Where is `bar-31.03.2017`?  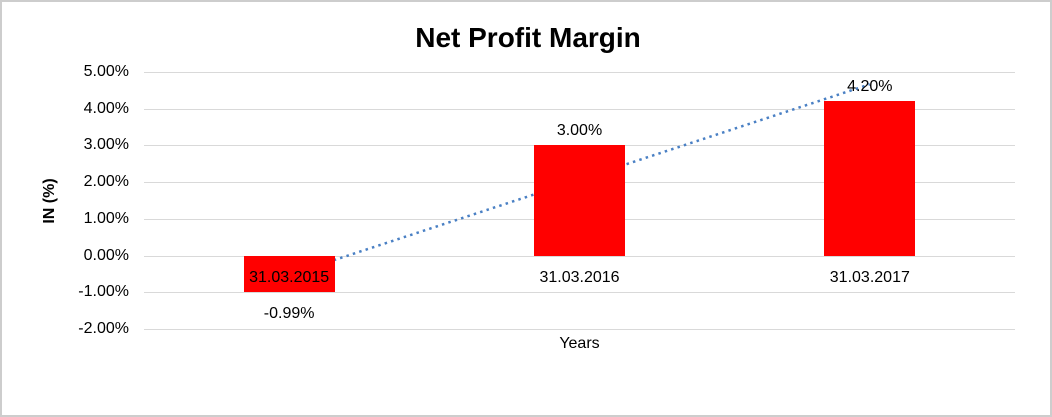
bar-31.03.2017 is located at coordinates (870, 178).